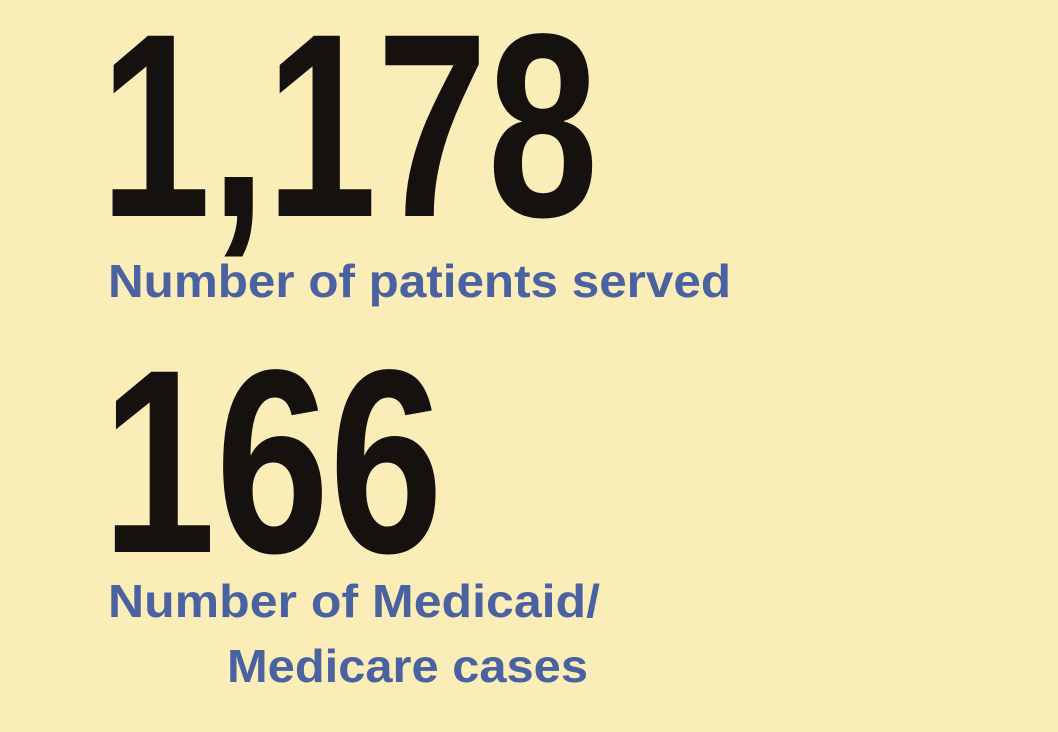  Describe the element at coordinates (354, 601) in the screenshot. I see `stat-label: Number of Medicaid/` at that location.